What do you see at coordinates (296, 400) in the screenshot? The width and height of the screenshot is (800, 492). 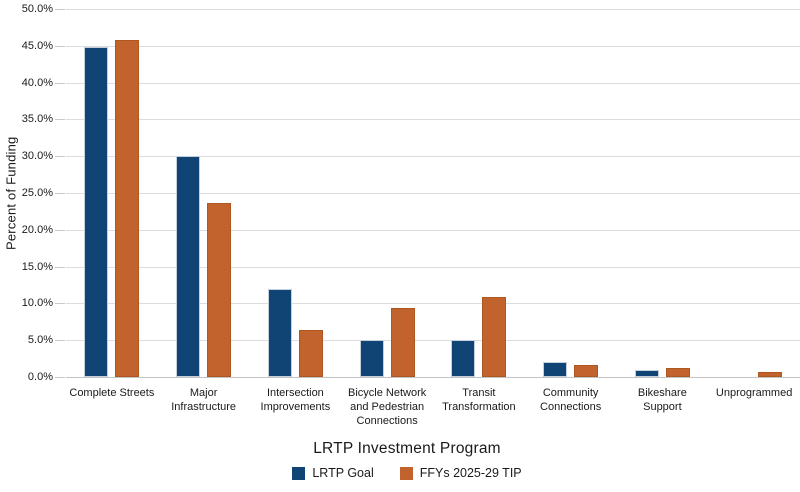 I see `x-label-intersection-improvements: Intersection Improvements` at bounding box center [296, 400].